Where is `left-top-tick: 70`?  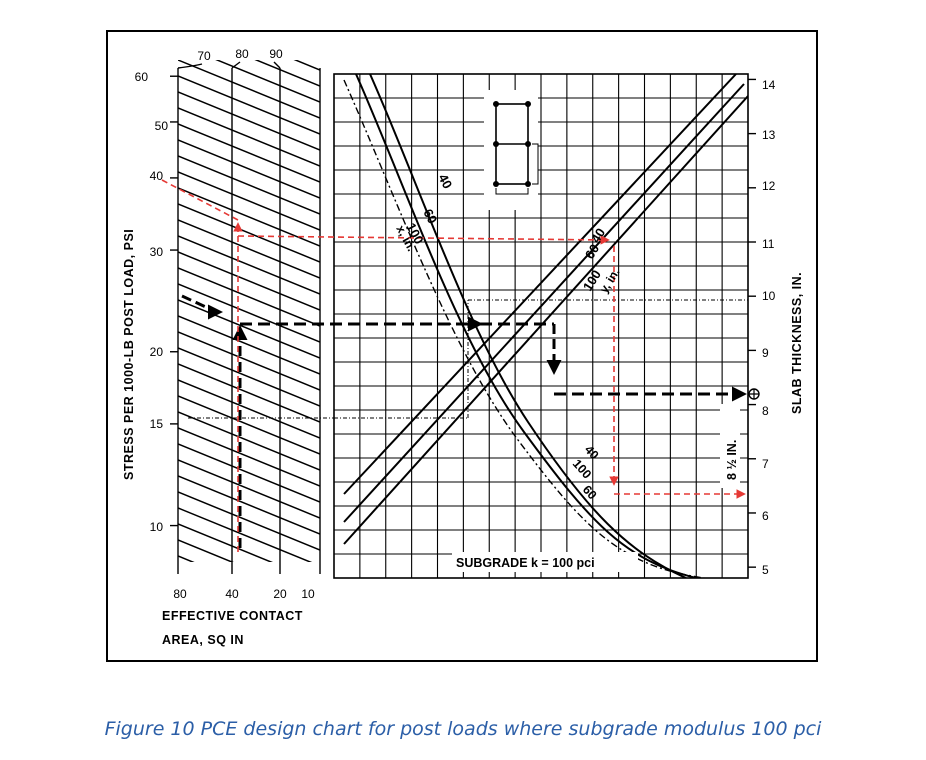 left-top-tick: 70 is located at coordinates (204, 56).